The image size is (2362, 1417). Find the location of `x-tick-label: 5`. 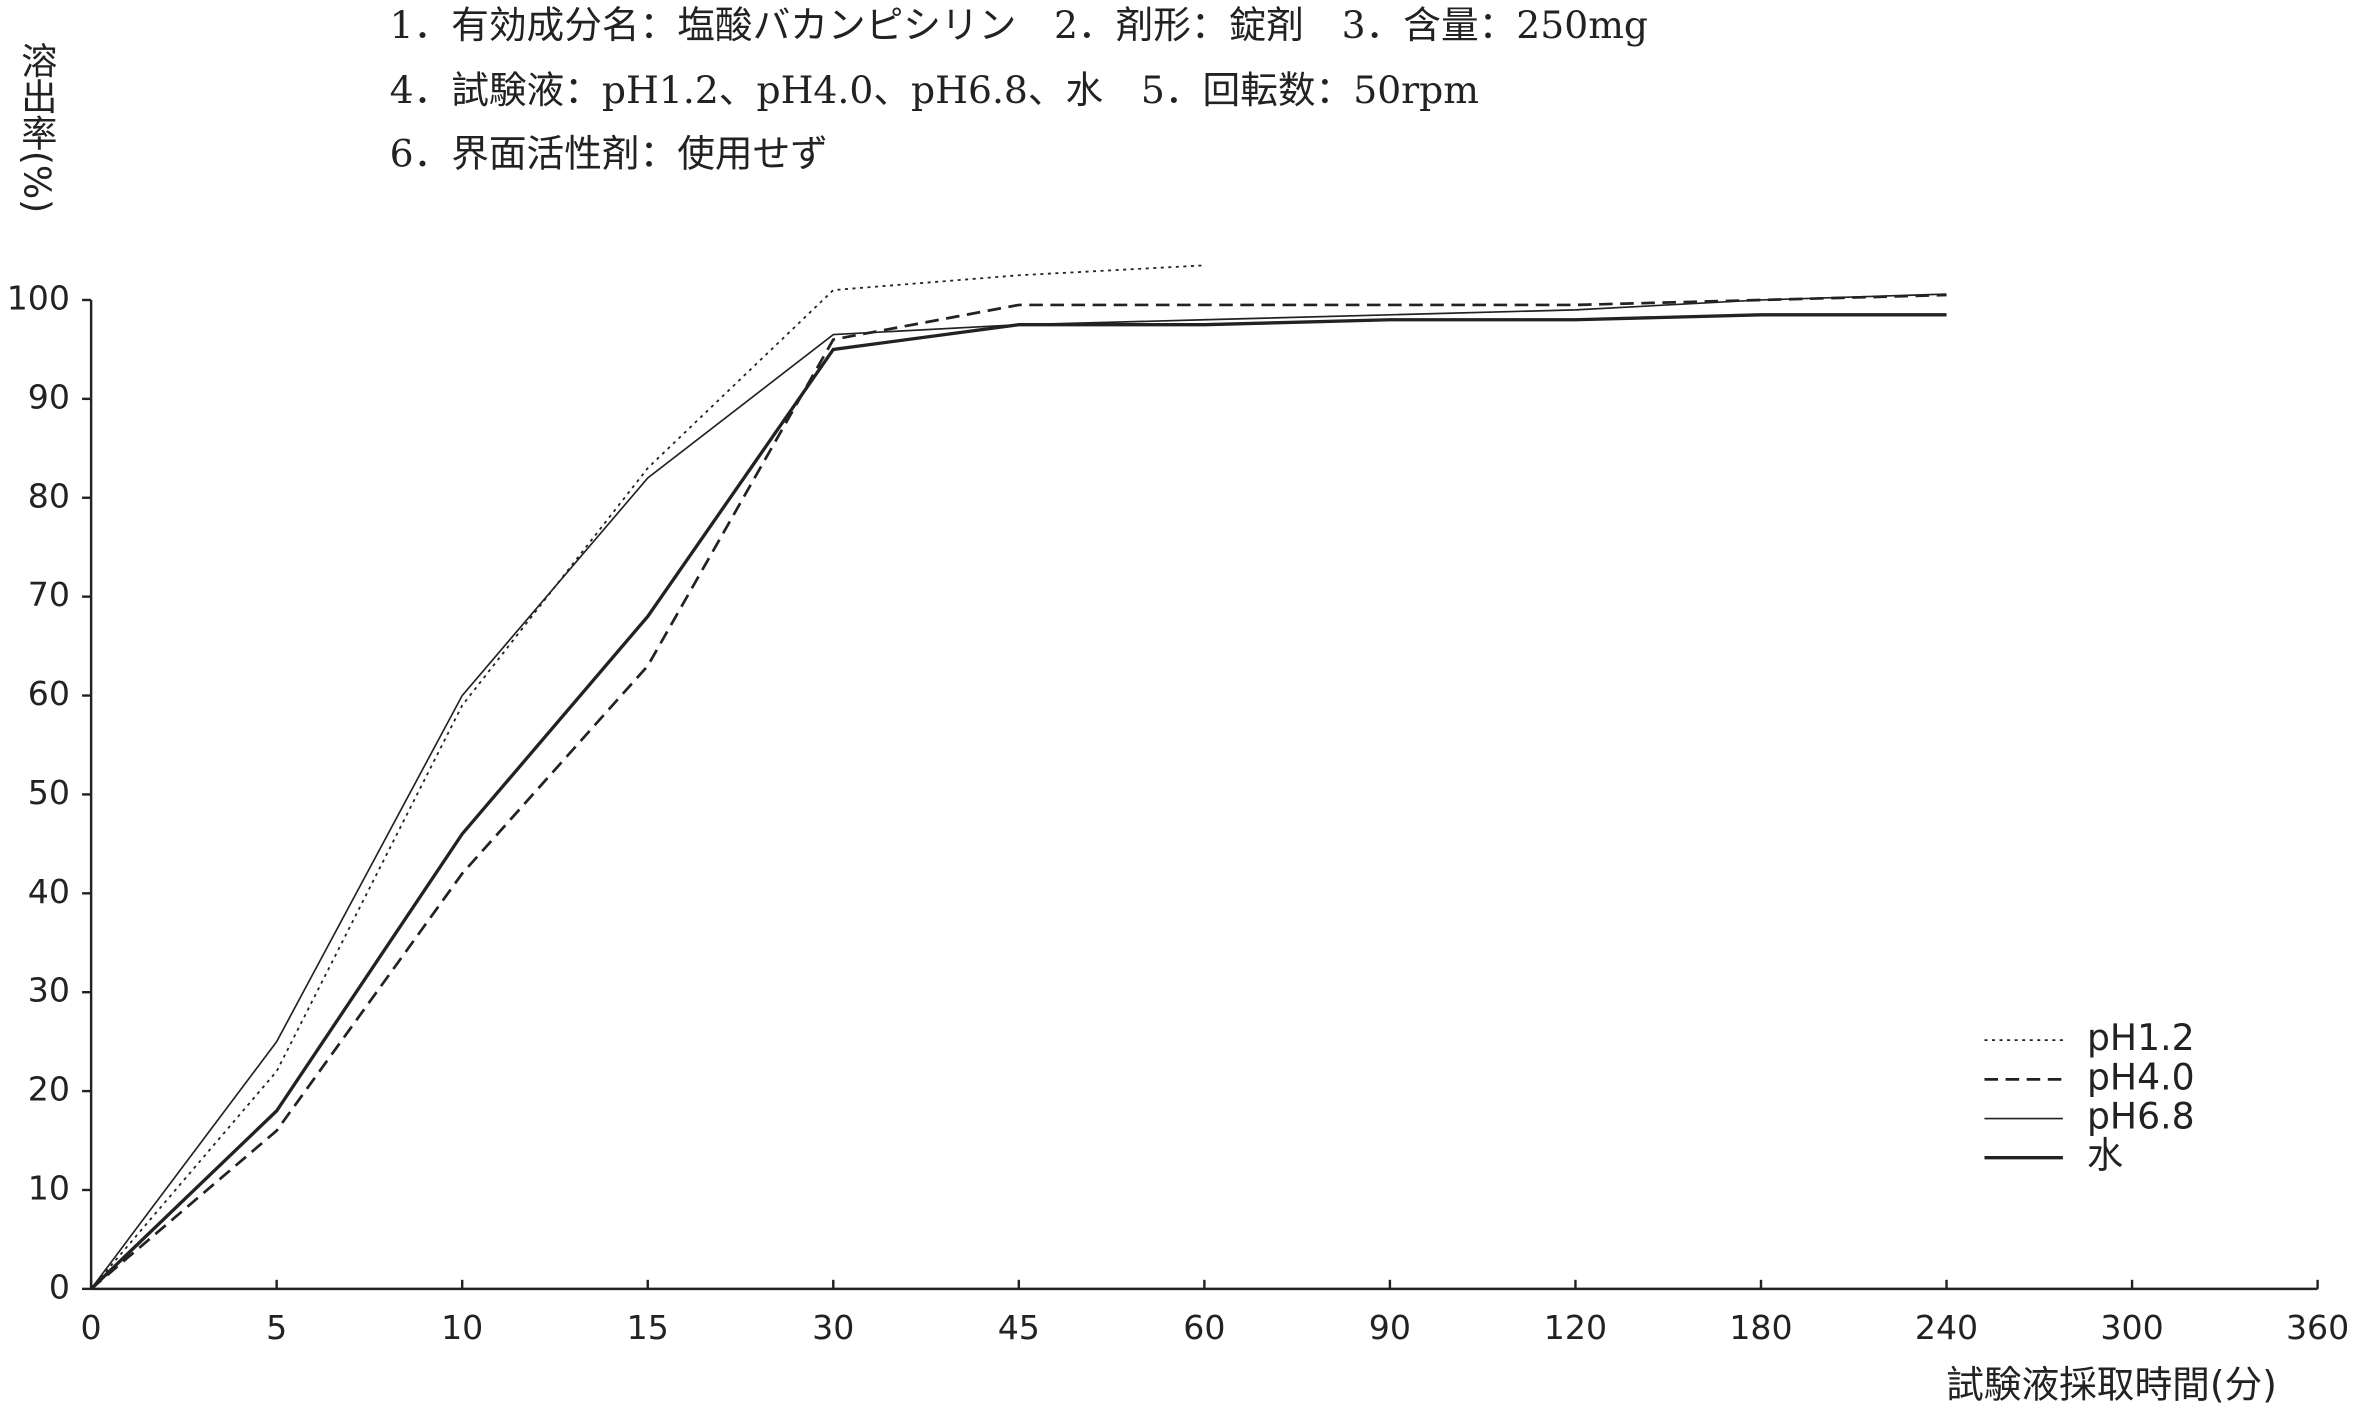

x-tick-label: 5 is located at coordinates (276, 1327).